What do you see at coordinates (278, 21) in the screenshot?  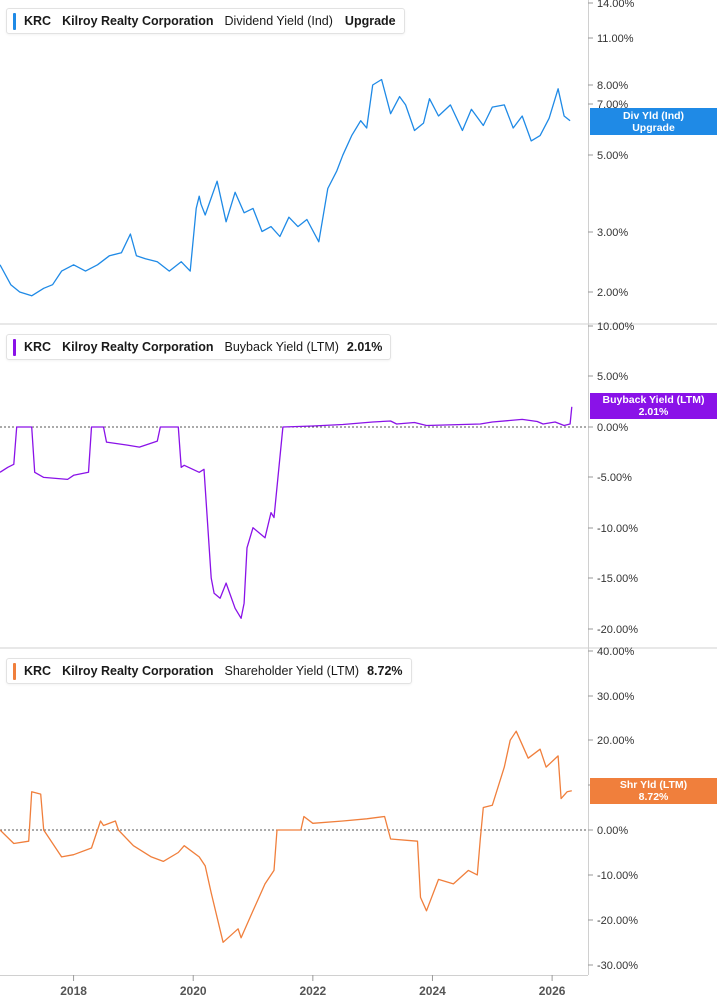 I see `legend-metric: Dividend Yield (Ind)` at bounding box center [278, 21].